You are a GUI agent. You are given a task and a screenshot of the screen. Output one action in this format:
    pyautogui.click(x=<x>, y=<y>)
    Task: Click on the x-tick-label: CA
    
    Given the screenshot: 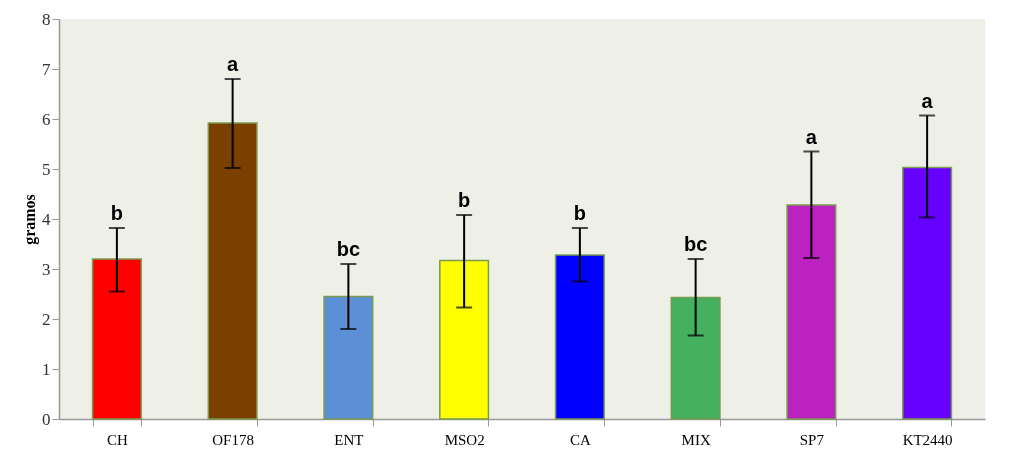 What is the action you would take?
    pyautogui.click(x=580, y=439)
    